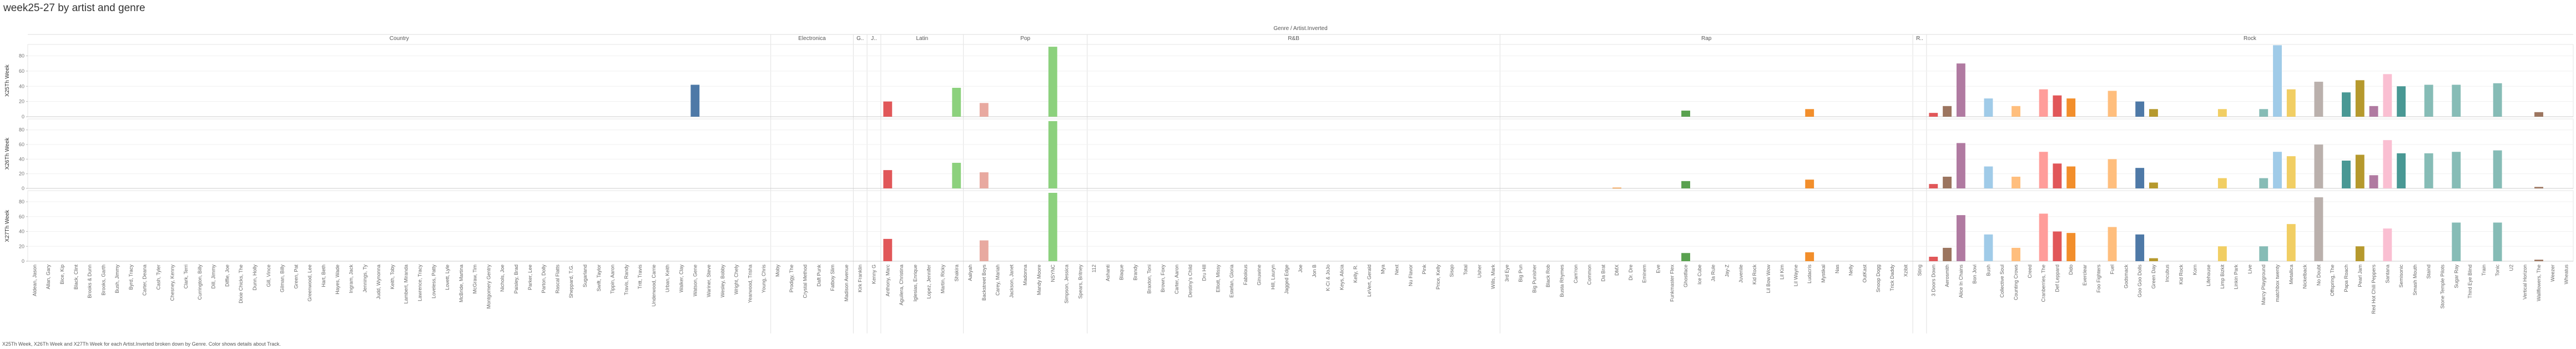  Describe the element at coordinates (1988, 270) in the screenshot. I see `artist-tick-label: Bush` at that location.